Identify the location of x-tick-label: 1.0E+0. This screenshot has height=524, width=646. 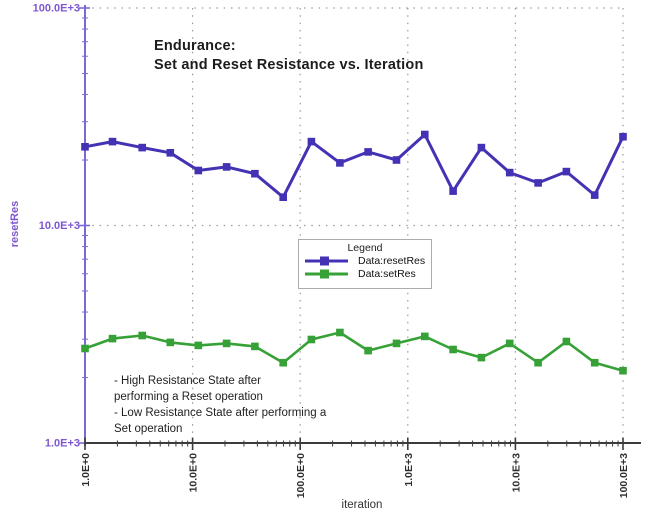
(86, 470).